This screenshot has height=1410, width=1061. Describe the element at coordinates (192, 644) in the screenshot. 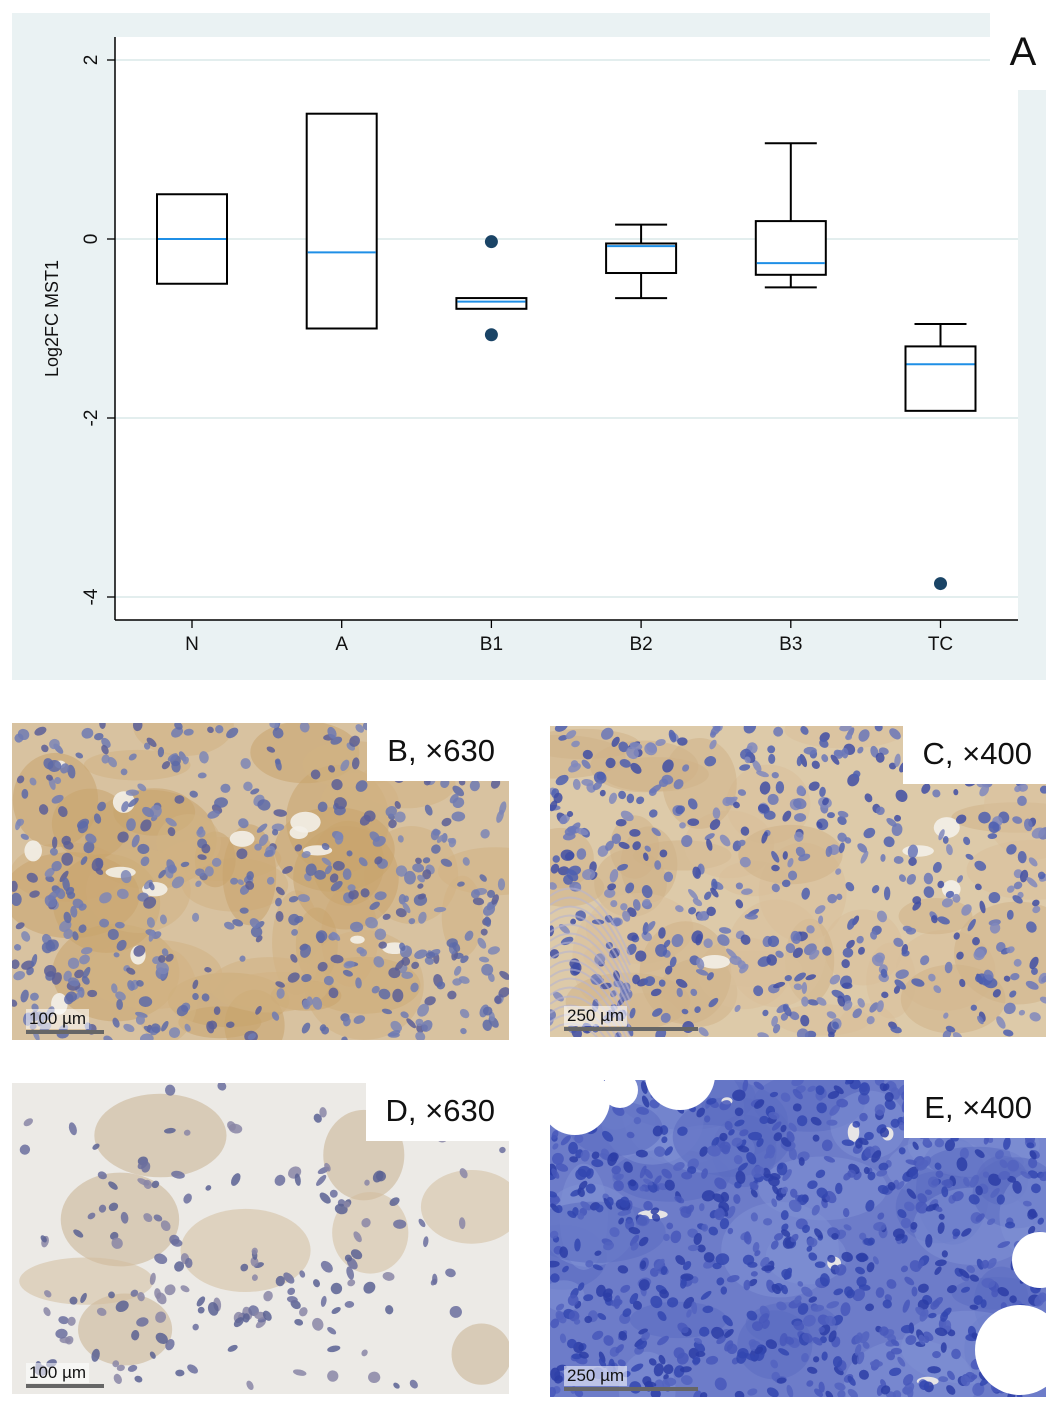

I see `x-tick-label: N` at that location.